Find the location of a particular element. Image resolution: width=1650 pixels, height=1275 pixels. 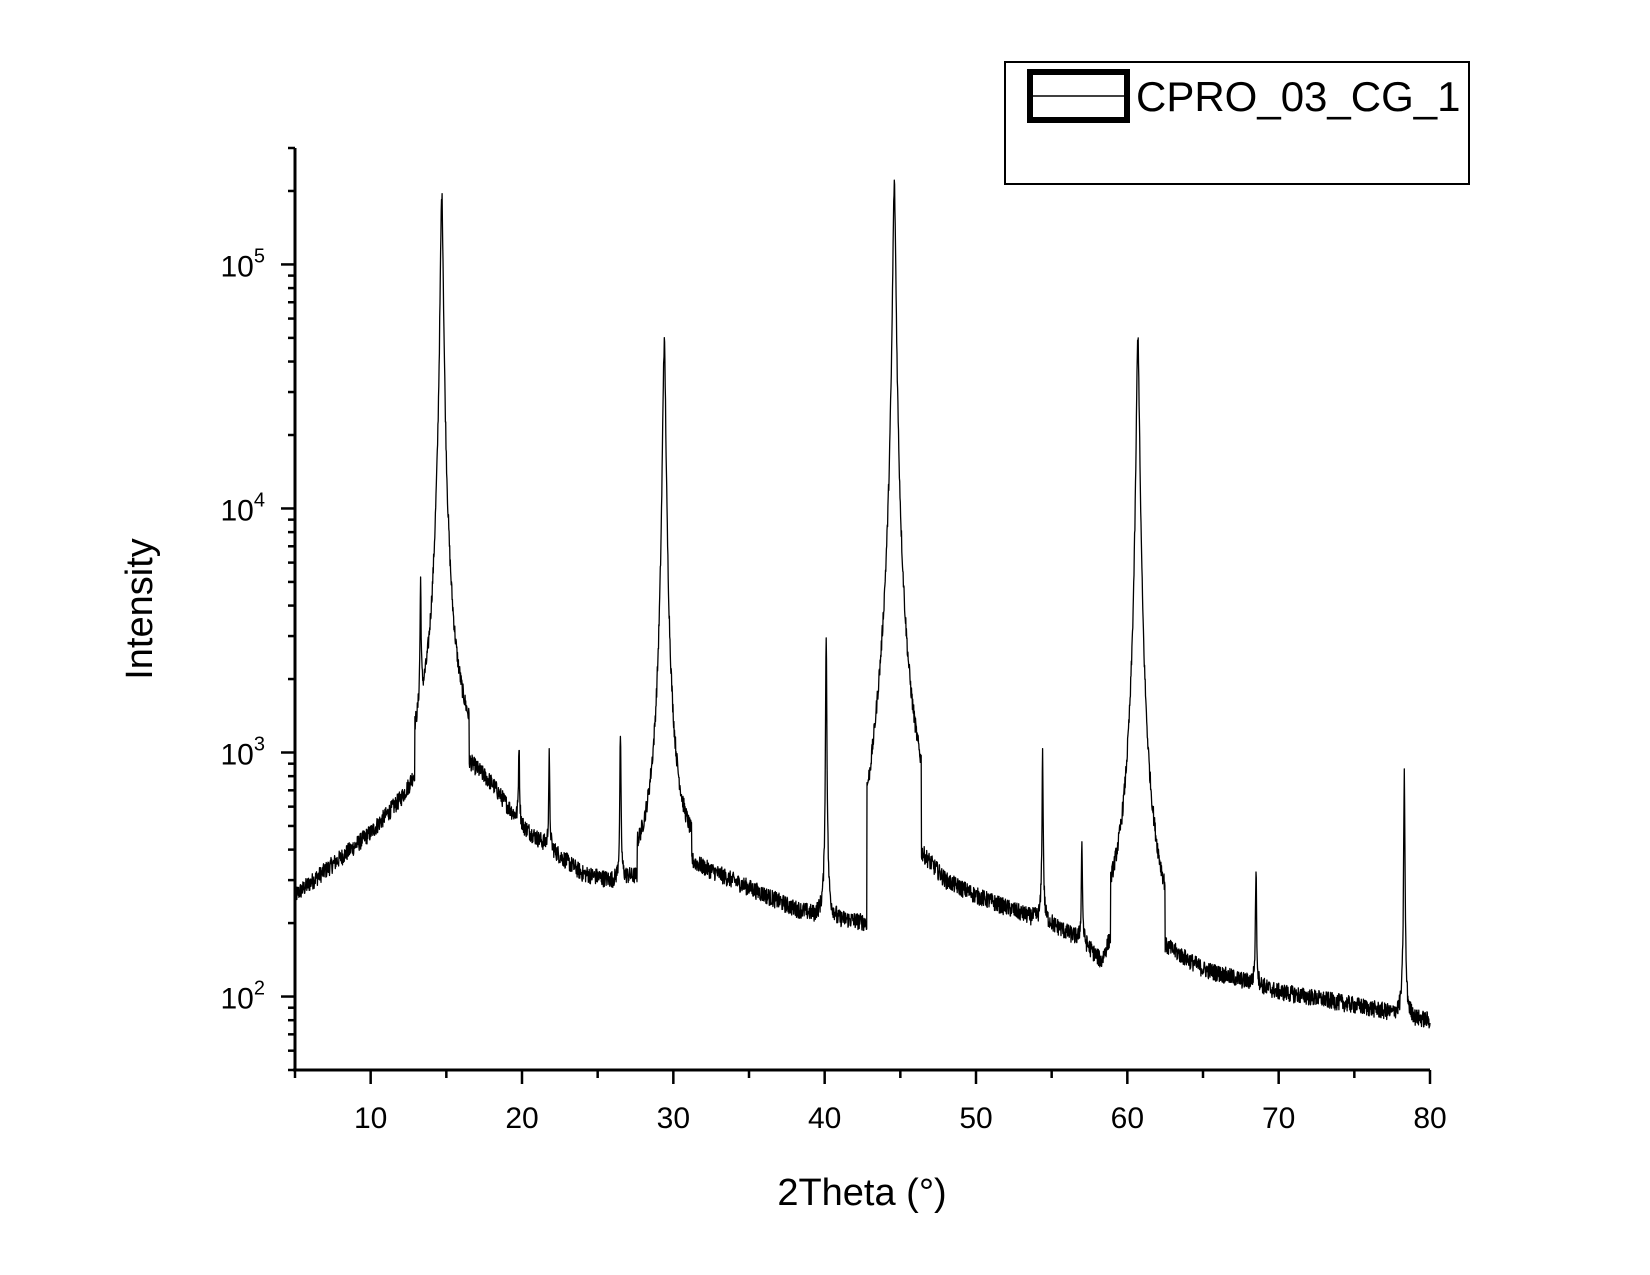

y-tick-label: 10⁴ is located at coordinates (243, 508).